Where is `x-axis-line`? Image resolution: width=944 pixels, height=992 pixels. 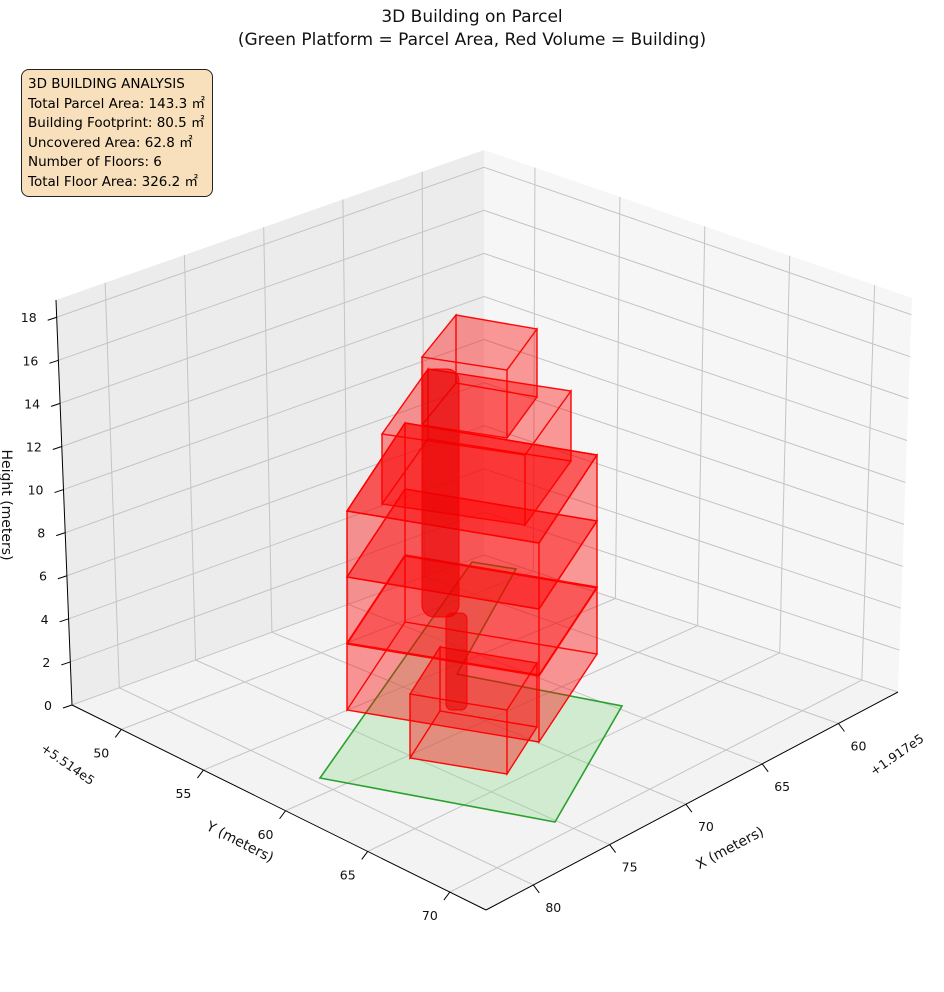 x-axis-line is located at coordinates (692, 801).